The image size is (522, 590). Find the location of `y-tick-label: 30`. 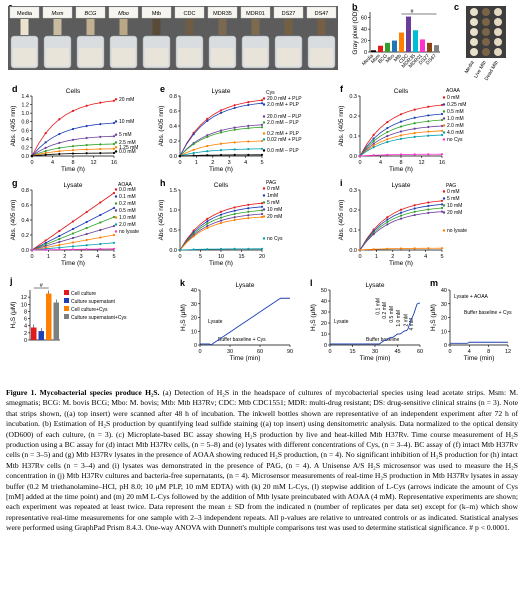

y-tick-label: 30 is located at coordinates (324, 313).